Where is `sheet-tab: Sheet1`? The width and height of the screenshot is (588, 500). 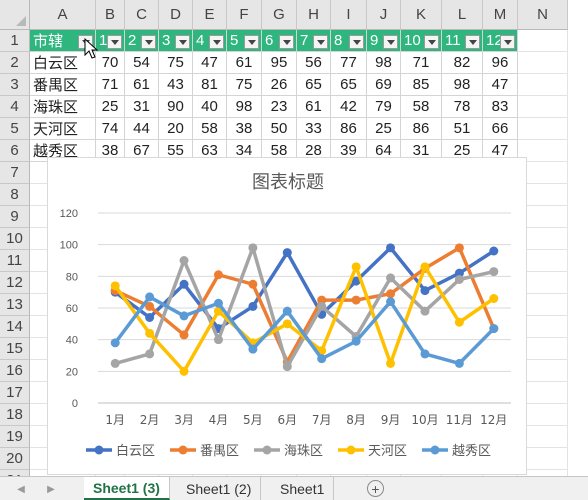
sheet-tab: Sheet1 is located at coordinates (303, 488).